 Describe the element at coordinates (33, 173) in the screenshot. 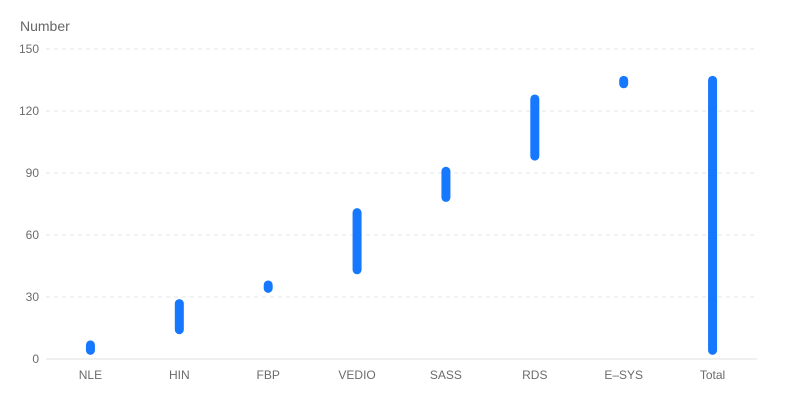

I see `y-tick-label-90: 90` at that location.